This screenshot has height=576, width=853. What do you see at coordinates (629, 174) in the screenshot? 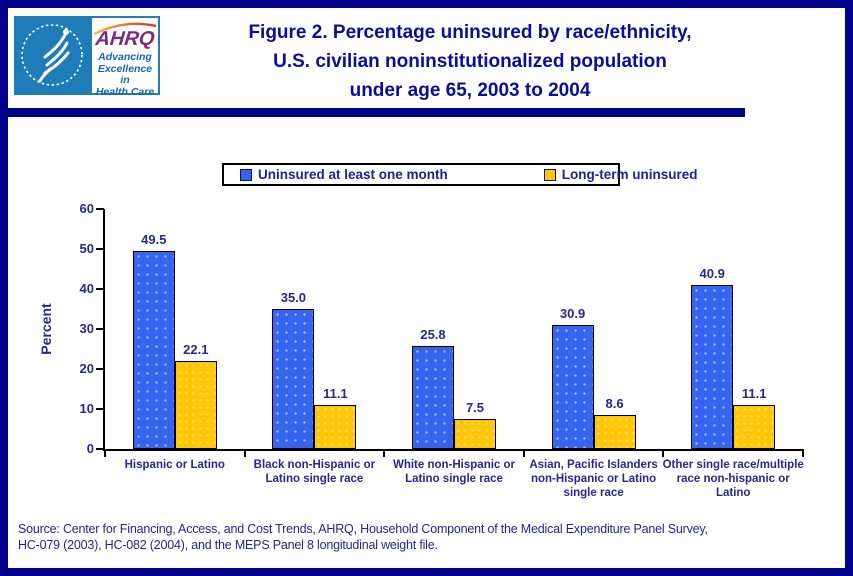
I see `legend-label: Long-term uninsured` at bounding box center [629, 174].